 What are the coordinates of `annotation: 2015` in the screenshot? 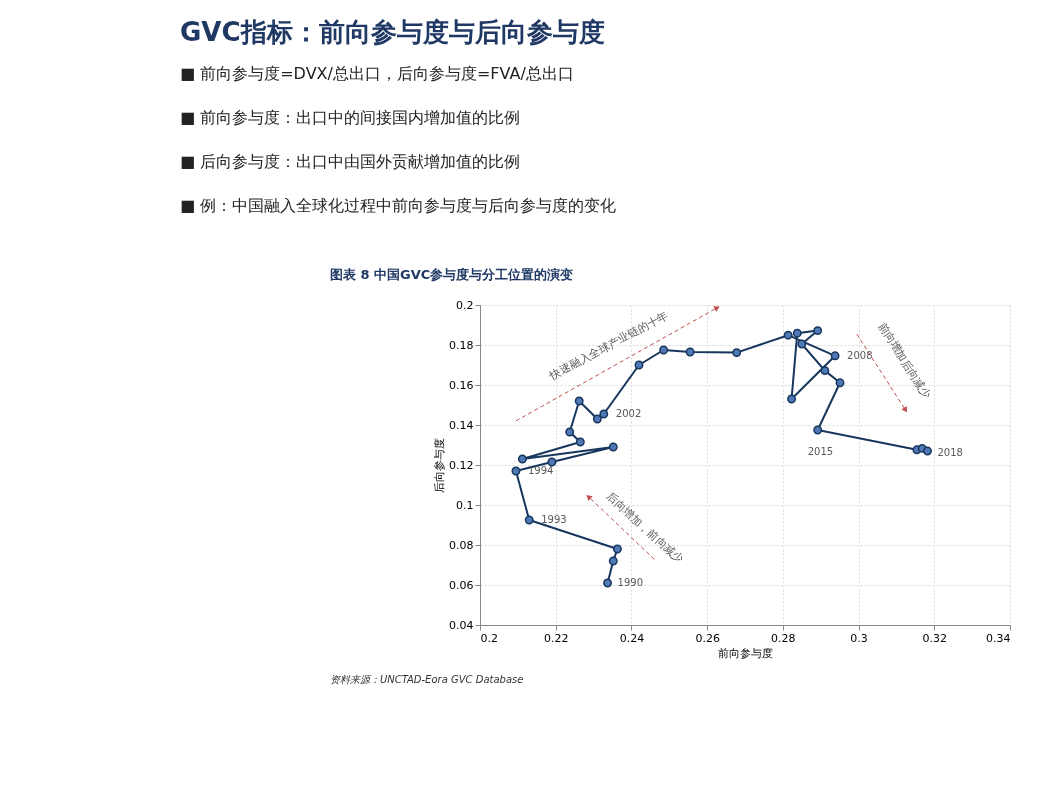 It's located at (820, 451).